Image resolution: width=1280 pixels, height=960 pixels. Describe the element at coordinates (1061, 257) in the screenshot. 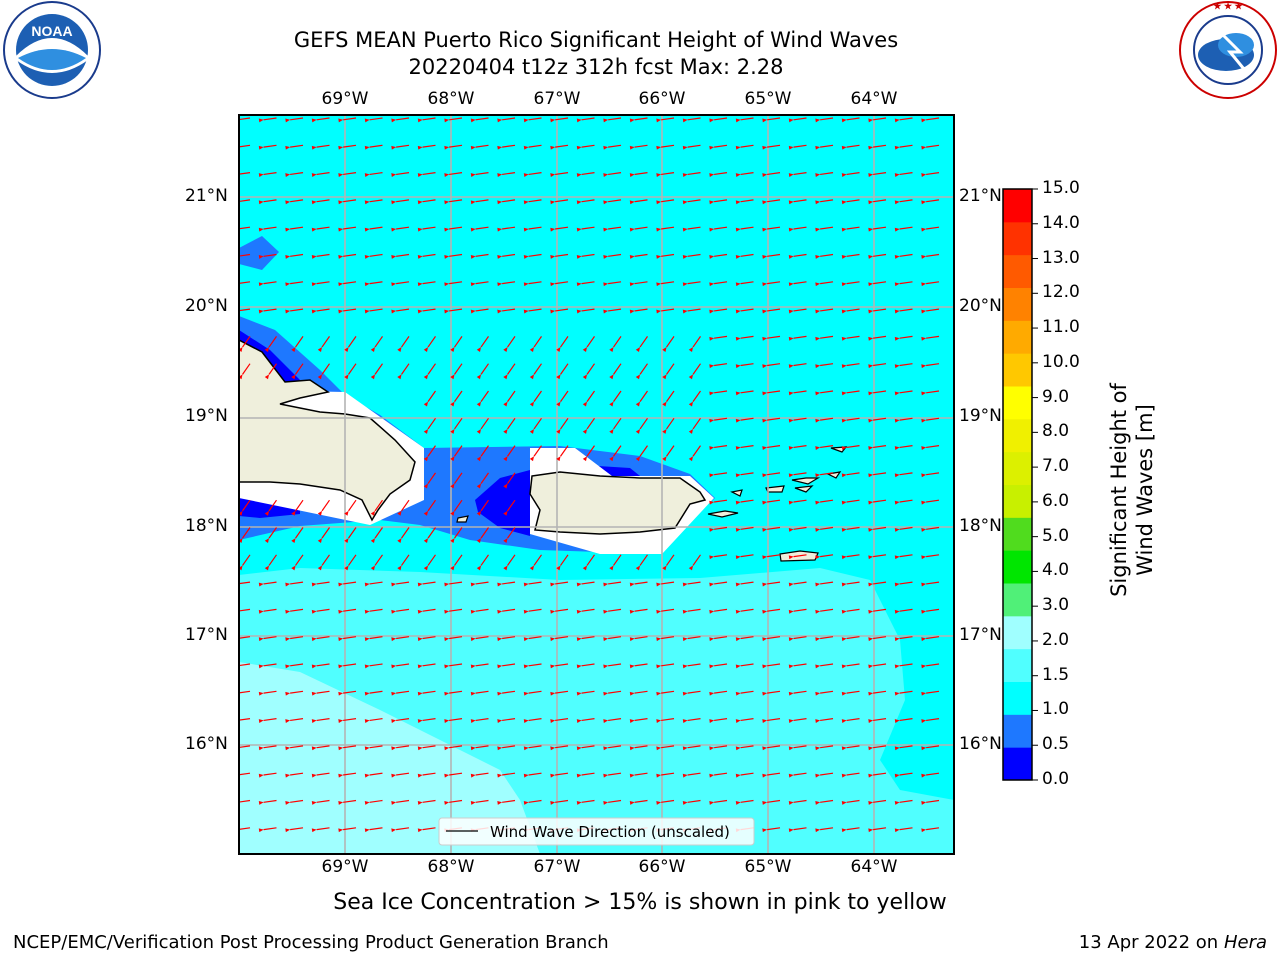

I see `colorbar-tick-label: 13.0` at that location.